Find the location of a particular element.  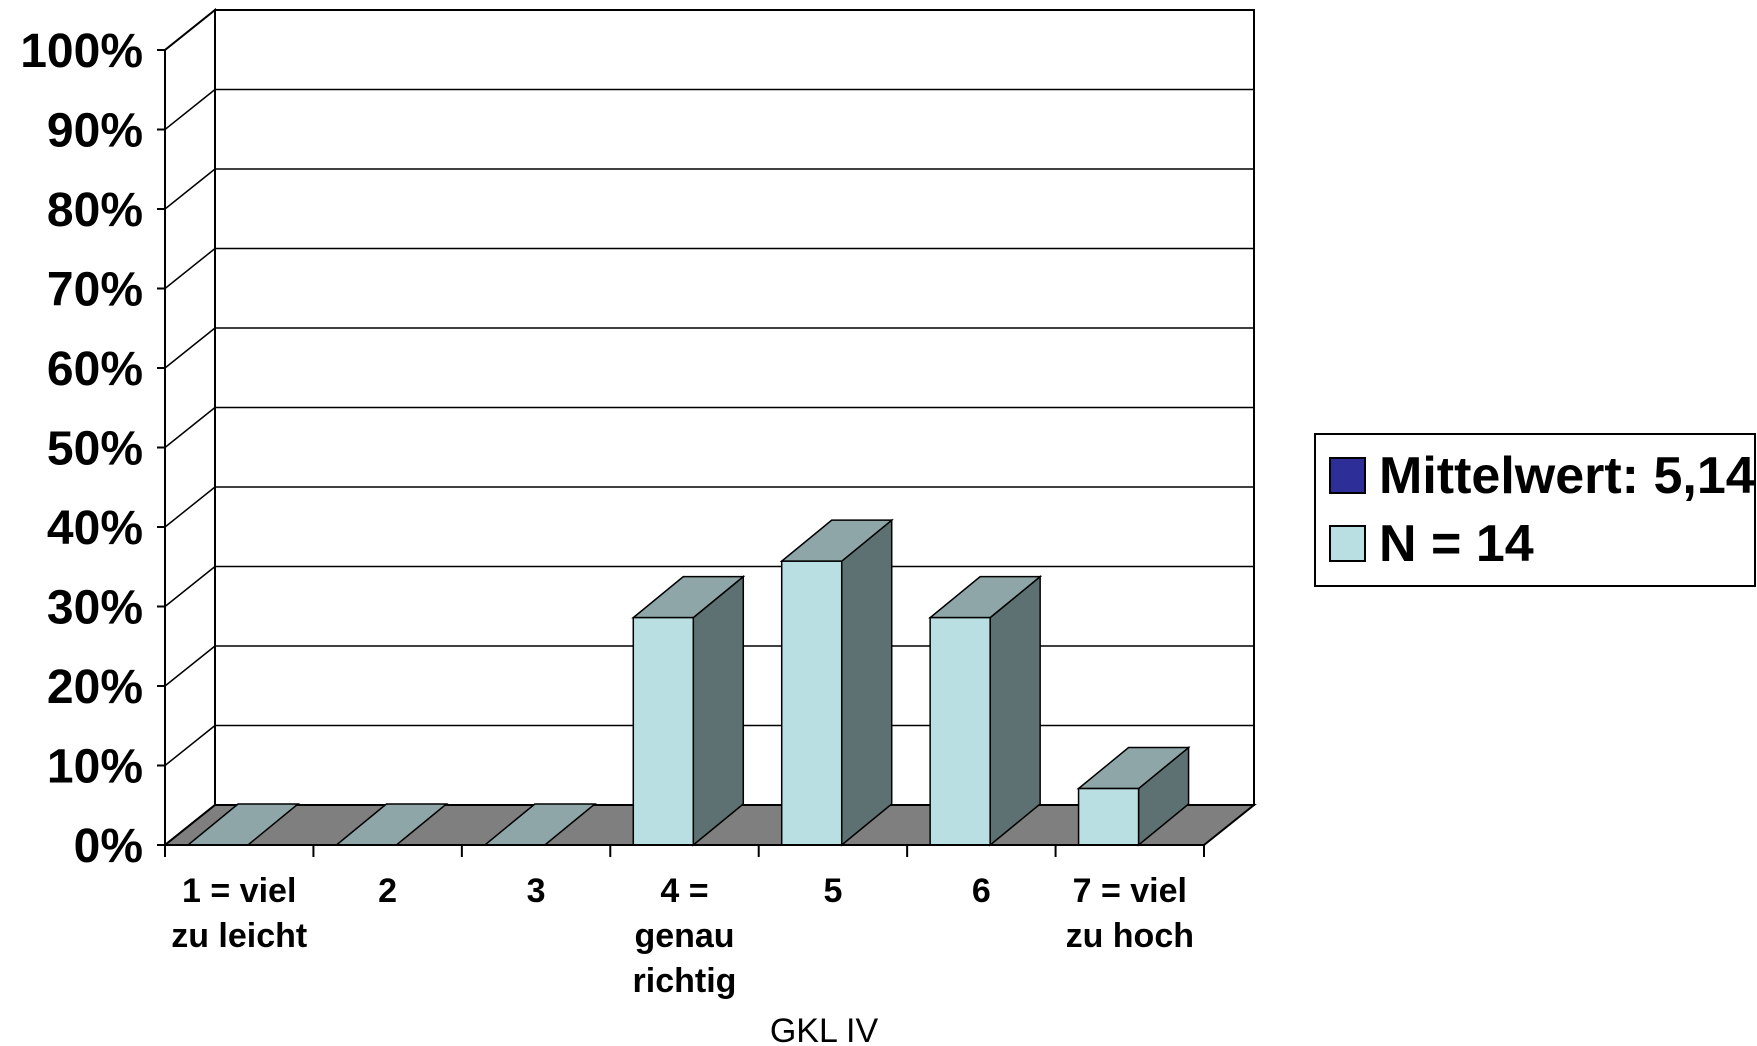

x-tick-label: 7 = viel zu hoch is located at coordinates (1130, 913).